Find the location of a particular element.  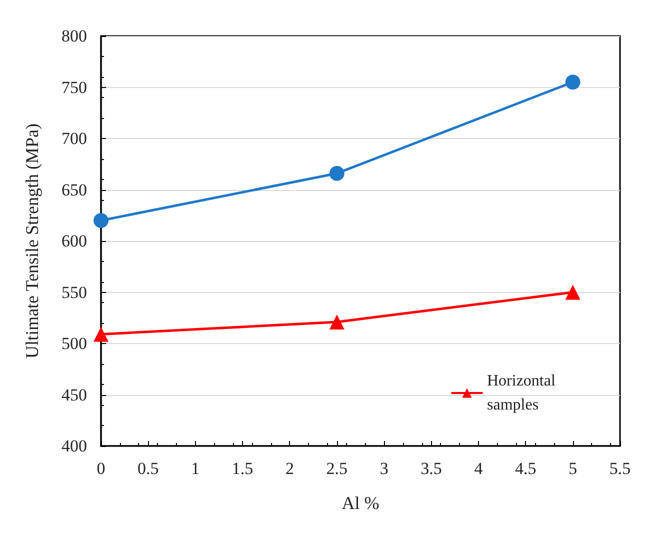

x-tick-label: 1.5 is located at coordinates (243, 468).